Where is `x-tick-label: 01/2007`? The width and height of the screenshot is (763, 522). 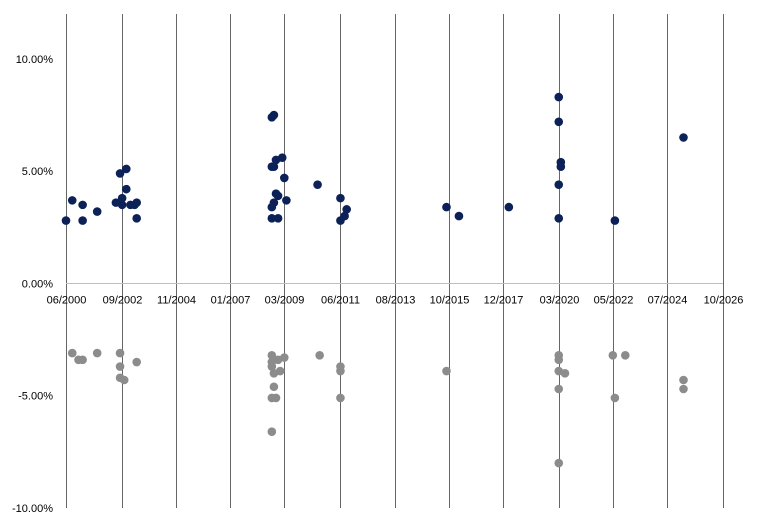 x-tick-label: 01/2007 is located at coordinates (231, 300).